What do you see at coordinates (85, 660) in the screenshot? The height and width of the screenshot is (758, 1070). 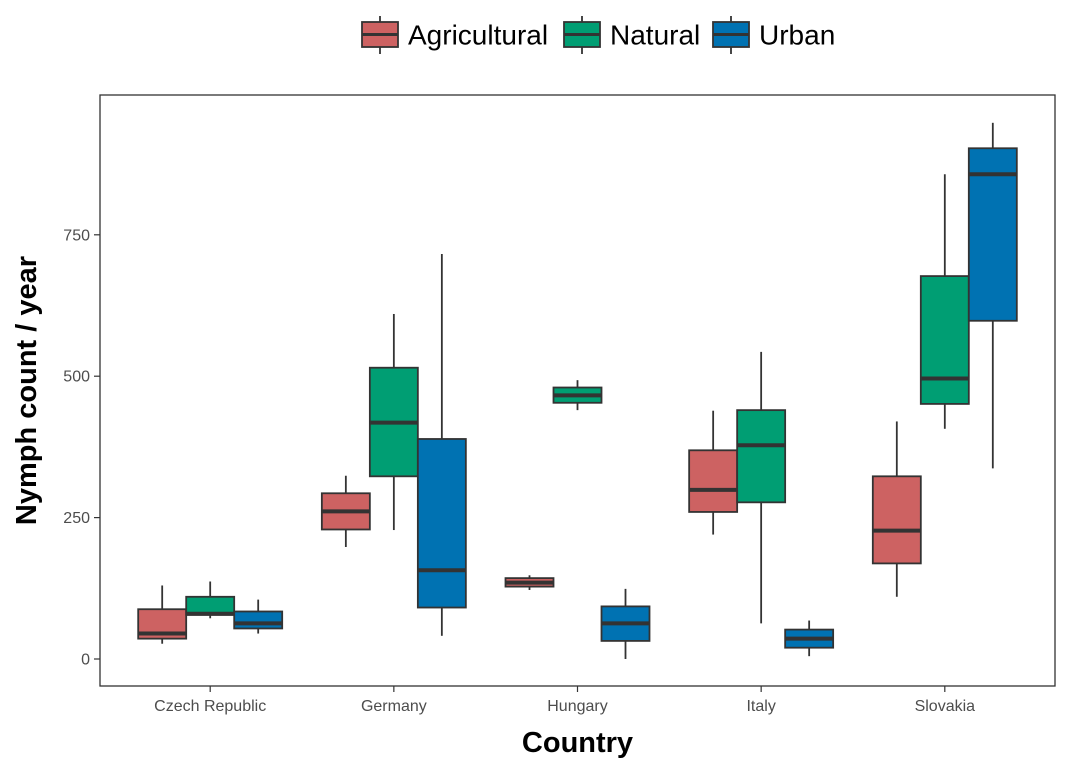 I see `y-tick-label: 0` at bounding box center [85, 660].